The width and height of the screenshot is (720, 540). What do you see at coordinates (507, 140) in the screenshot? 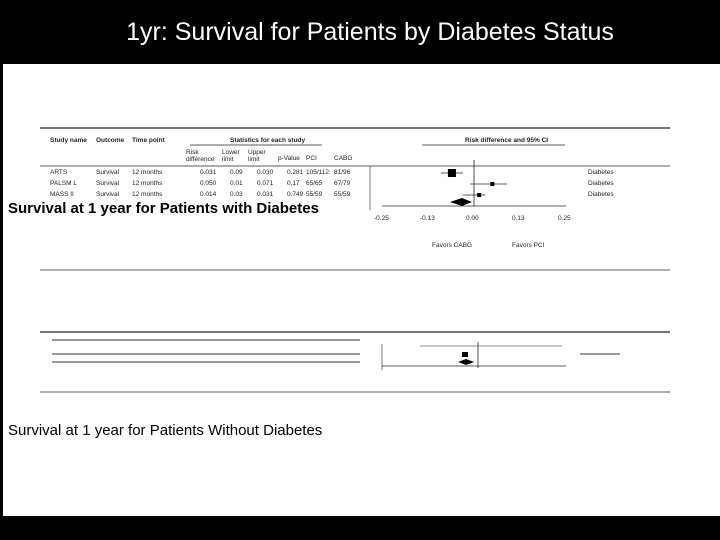
I see `header-rd-group: Risk difference and 95% CI` at bounding box center [507, 140].